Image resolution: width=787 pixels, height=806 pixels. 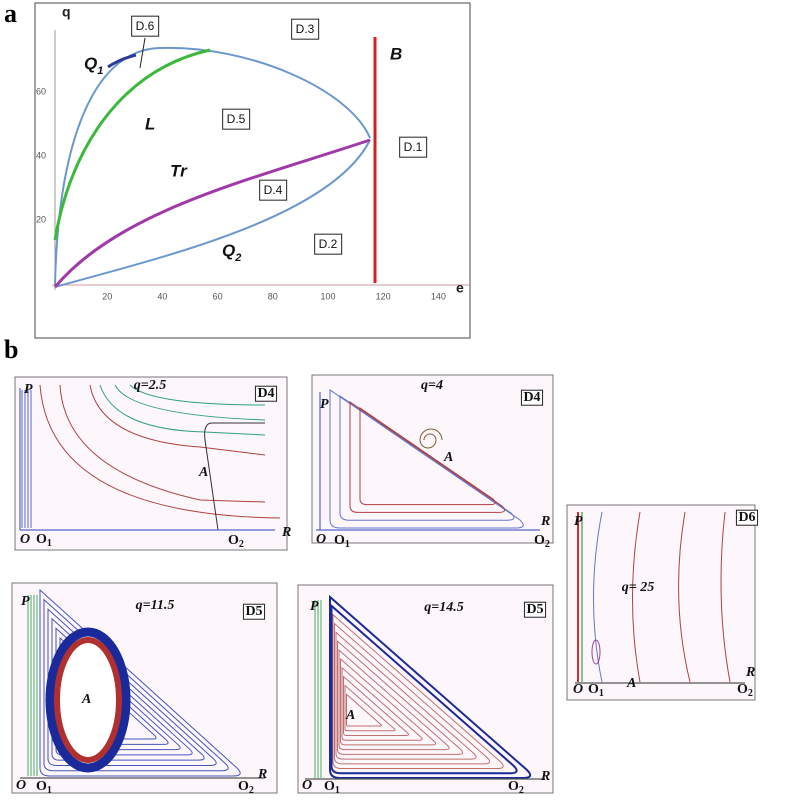 I want to click on region-label: D.4, so click(x=273, y=190).